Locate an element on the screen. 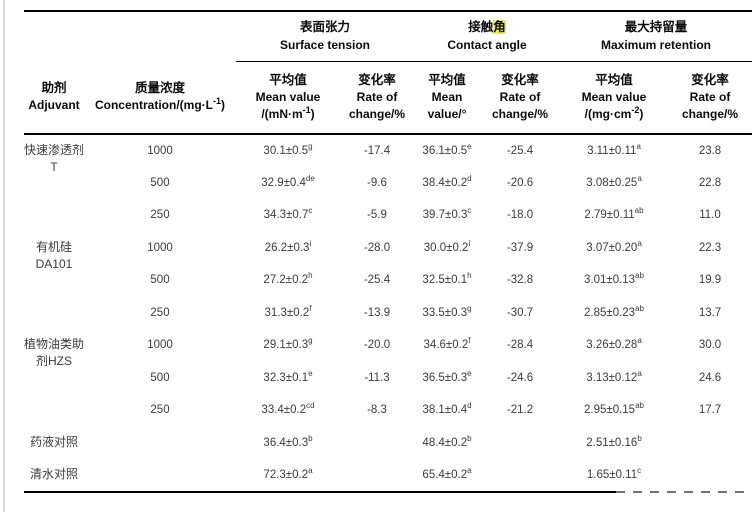  ca-mean-cell: 33.5±0.3g is located at coordinates (447, 311).